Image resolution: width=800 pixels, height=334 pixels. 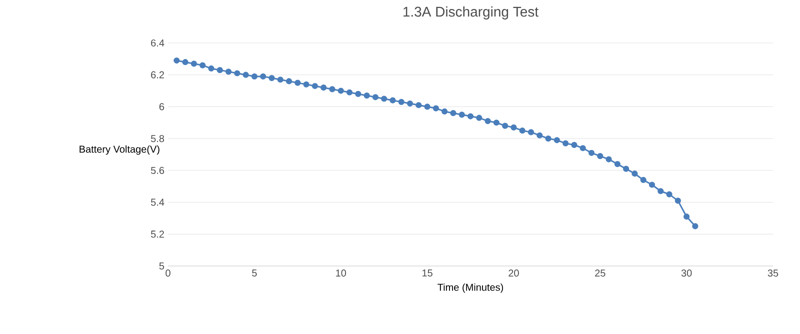 What do you see at coordinates (157, 234) in the screenshot?
I see `y-tick-label: 5.2` at bounding box center [157, 234].